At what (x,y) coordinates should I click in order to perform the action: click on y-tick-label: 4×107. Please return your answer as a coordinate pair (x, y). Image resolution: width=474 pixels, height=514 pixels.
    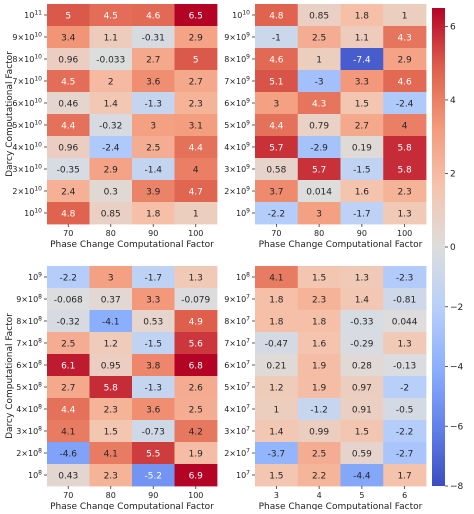
    Looking at the image, I should click on (237, 409).